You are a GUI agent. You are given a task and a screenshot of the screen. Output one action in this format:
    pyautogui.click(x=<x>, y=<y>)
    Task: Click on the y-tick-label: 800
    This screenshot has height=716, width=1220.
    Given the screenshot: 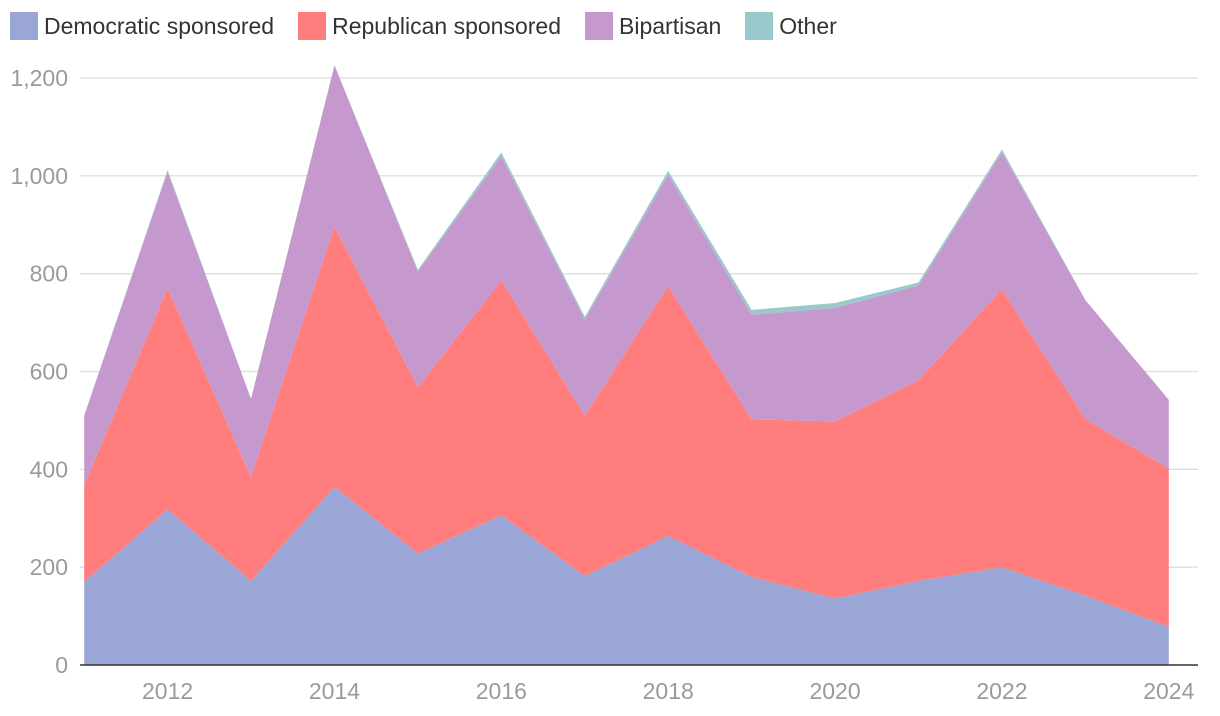 What is the action you would take?
    pyautogui.click(x=49, y=274)
    